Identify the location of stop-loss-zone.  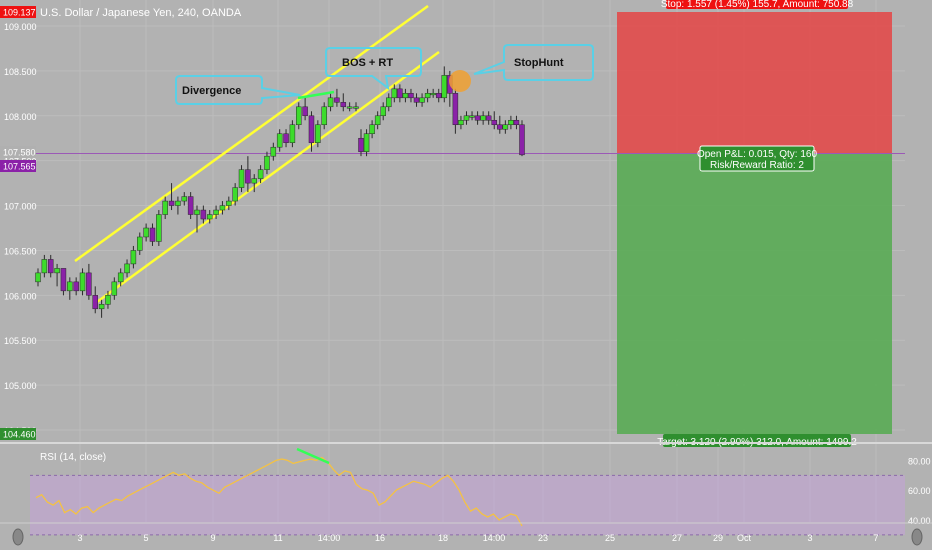
(754, 83).